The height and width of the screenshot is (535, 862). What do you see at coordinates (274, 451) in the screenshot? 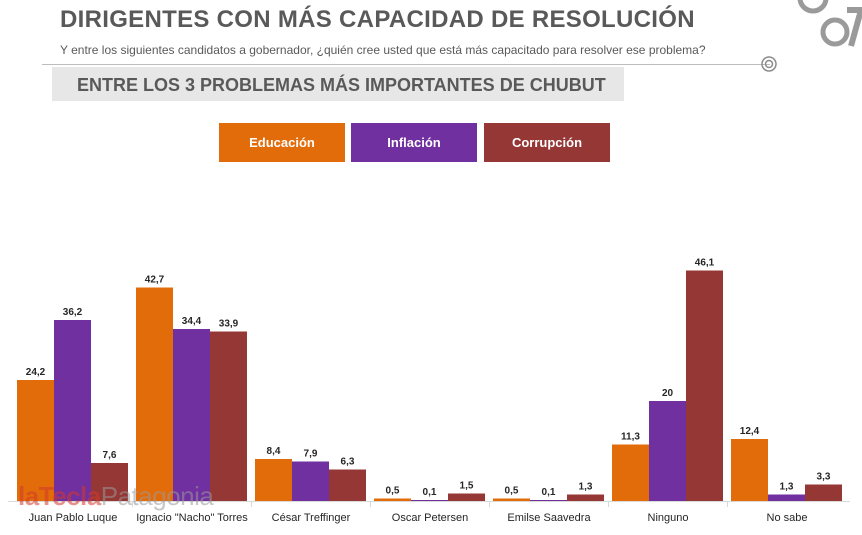
I see `bar-value-label: 8,4` at bounding box center [274, 451].